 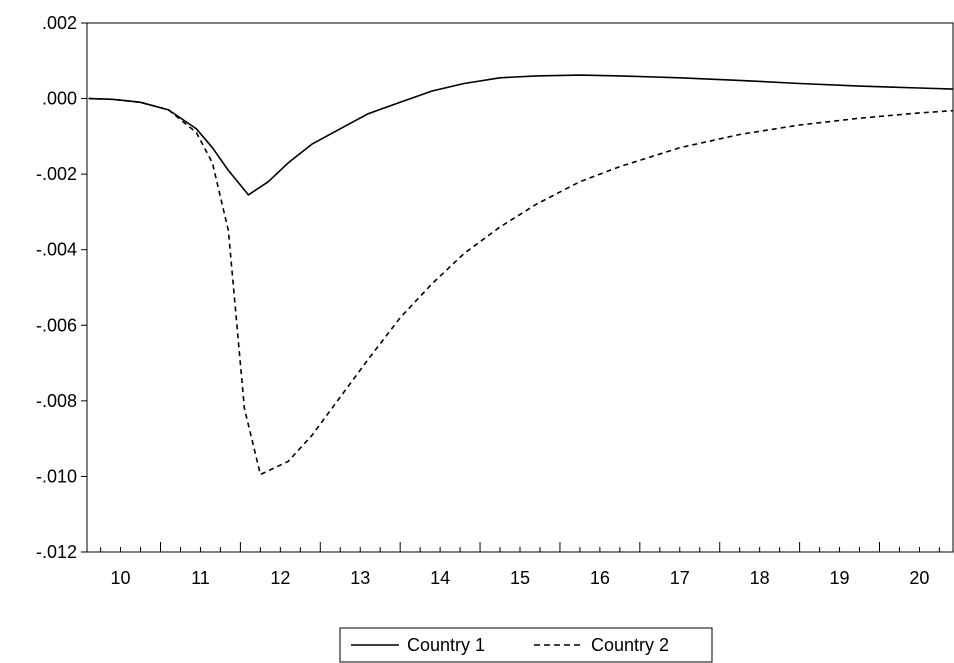 What do you see at coordinates (56, 476) in the screenshot?
I see `y-tick-label: -.010` at bounding box center [56, 476].